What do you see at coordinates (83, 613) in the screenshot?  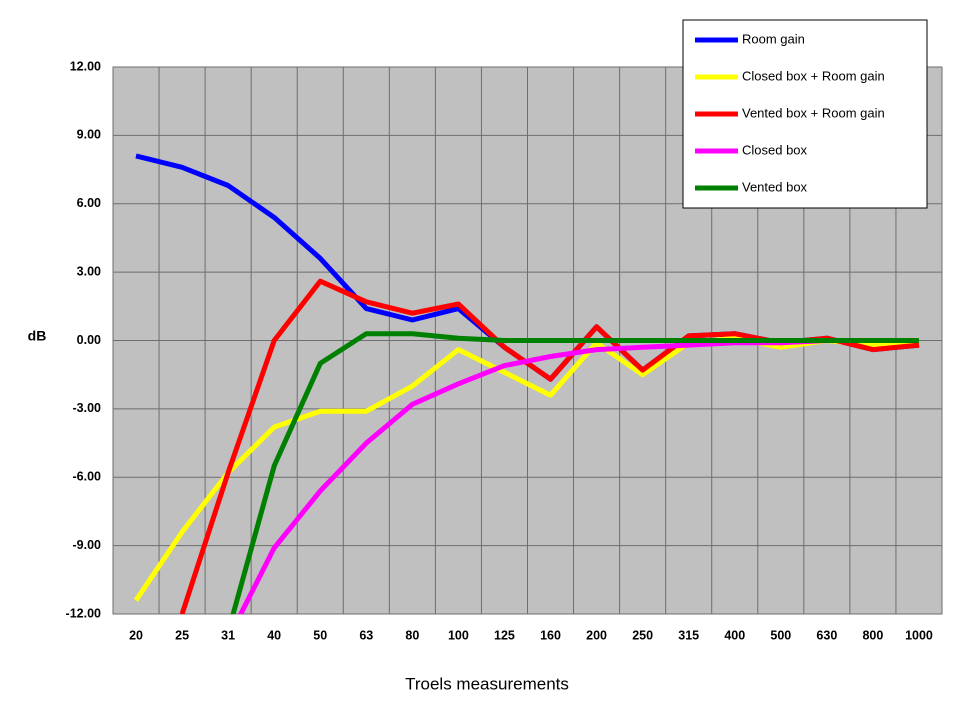 I see `y-tick-label: -12.00` at bounding box center [83, 613].